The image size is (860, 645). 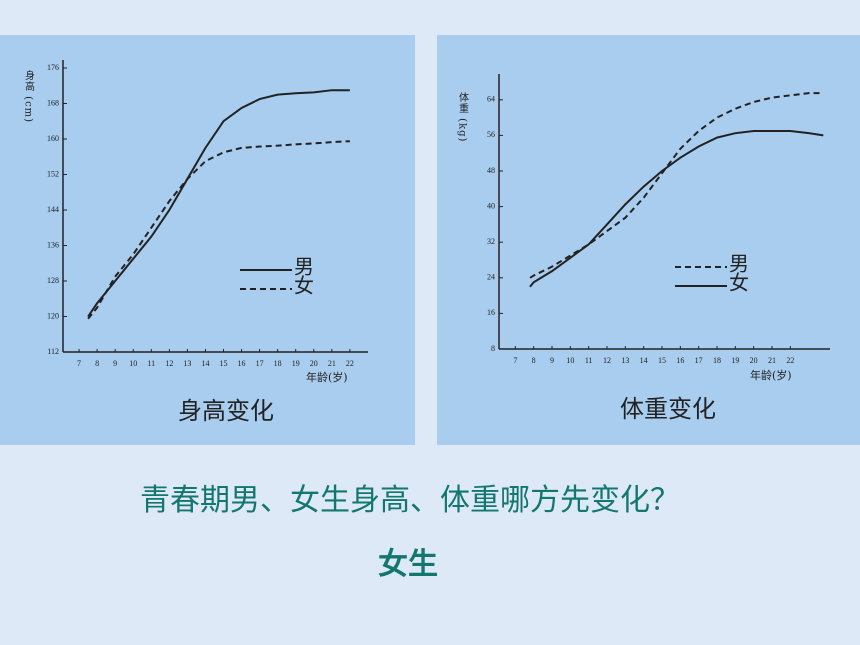 What do you see at coordinates (53, 280) in the screenshot?
I see `y-tick-label: 128` at bounding box center [53, 280].